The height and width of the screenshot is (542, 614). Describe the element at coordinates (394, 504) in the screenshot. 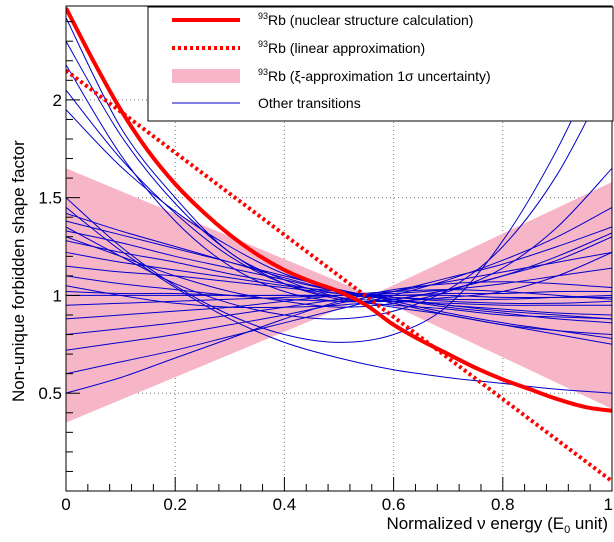

I see `x-tick-label: 0.6` at that location.